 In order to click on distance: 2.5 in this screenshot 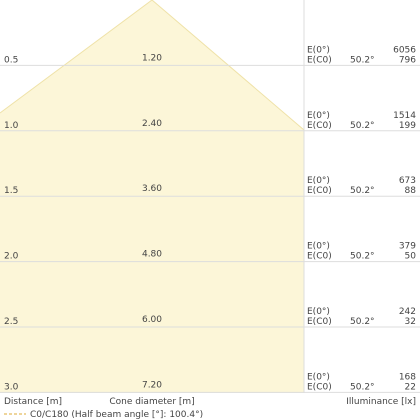, I will do `click(11, 322)`.